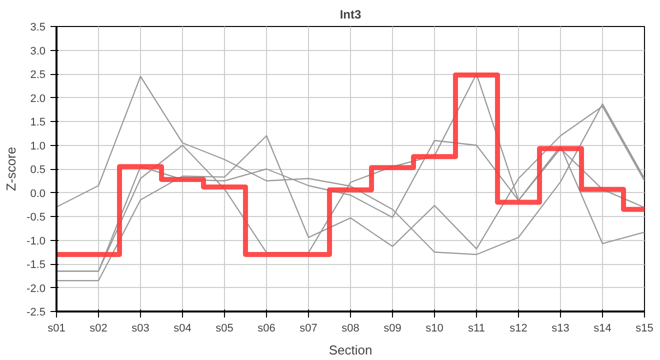  What do you see at coordinates (435, 328) in the screenshot?
I see `x-tick-label: s10` at bounding box center [435, 328].